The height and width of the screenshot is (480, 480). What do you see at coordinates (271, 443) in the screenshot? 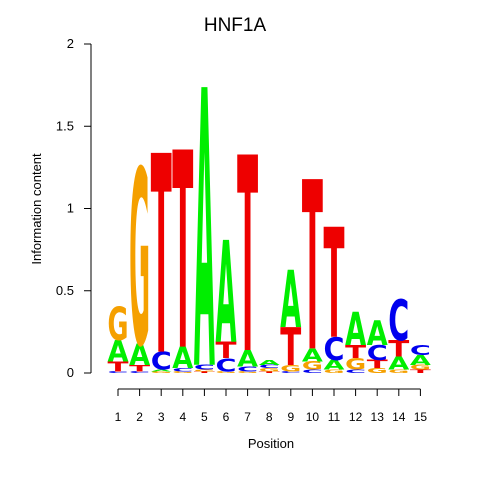
I see `x-axis-label: Position` at bounding box center [271, 443].